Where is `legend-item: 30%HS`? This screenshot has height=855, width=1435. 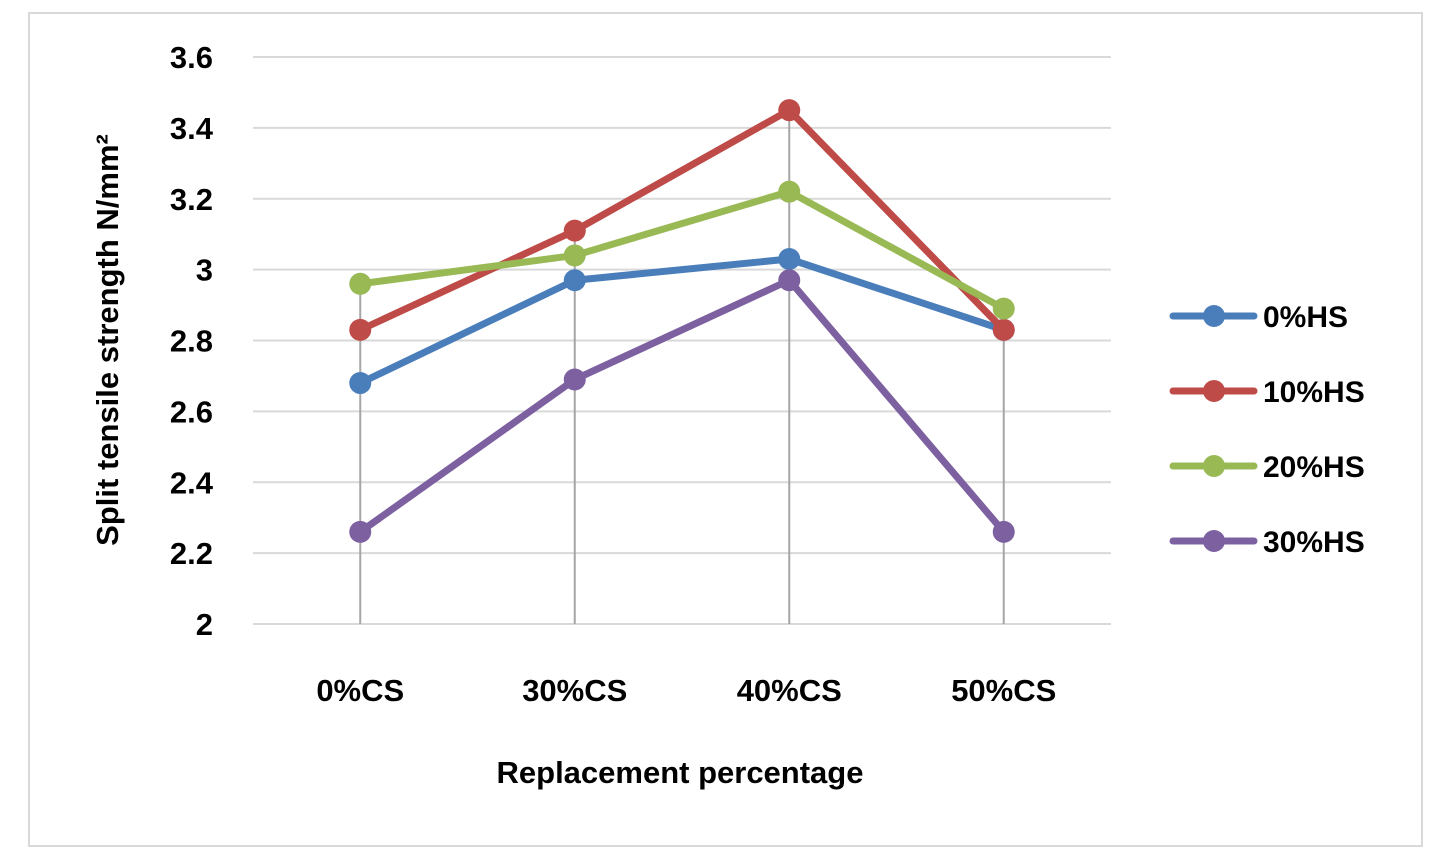
legend-item: 30%HS is located at coordinates (1267, 542).